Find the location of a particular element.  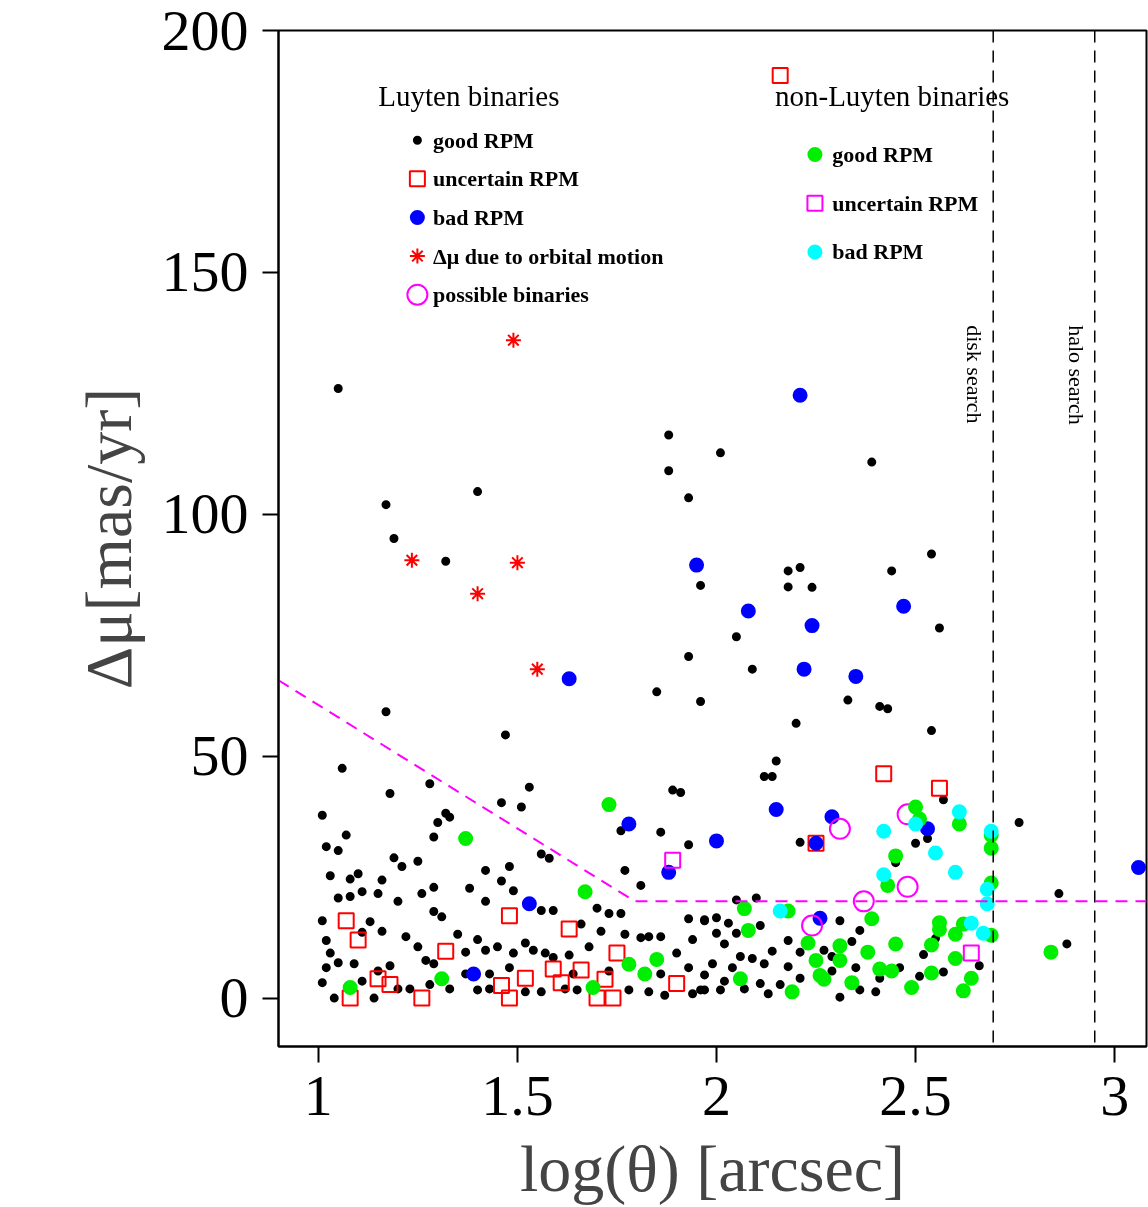

x-tick-label: 1.5 is located at coordinates (517, 1095).